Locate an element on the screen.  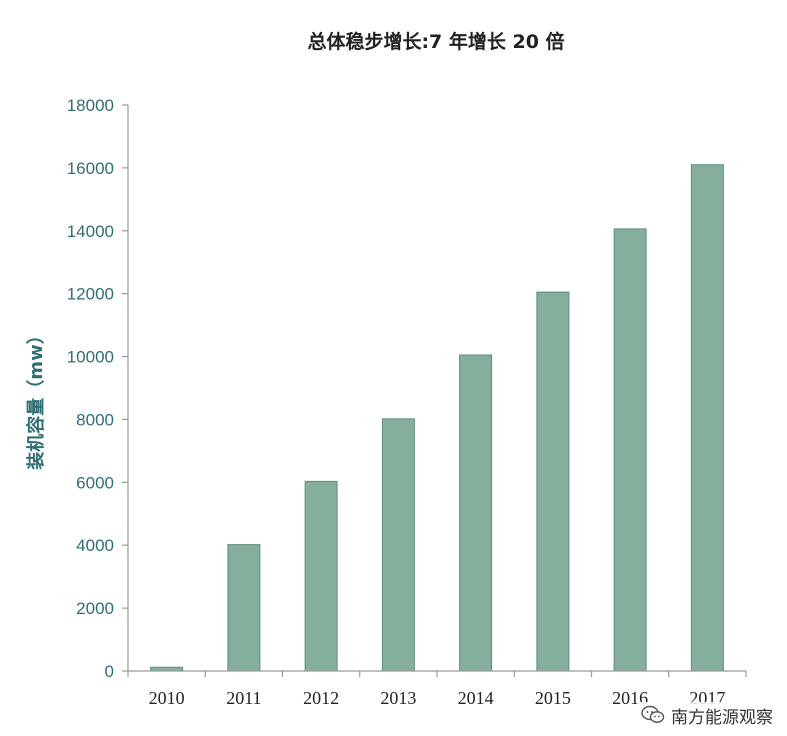
wechat-icon is located at coordinates (653, 714).